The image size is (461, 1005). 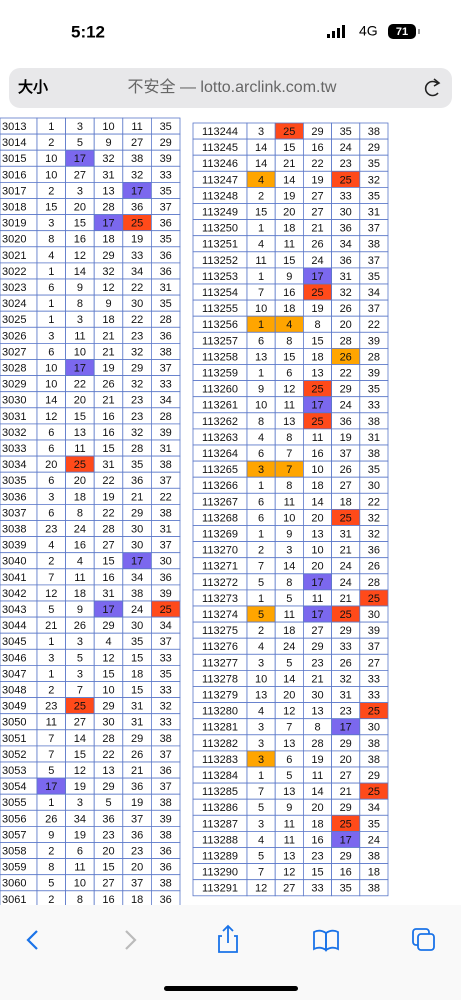 What do you see at coordinates (137, 336) in the screenshot?
I see `number: 23` at bounding box center [137, 336].